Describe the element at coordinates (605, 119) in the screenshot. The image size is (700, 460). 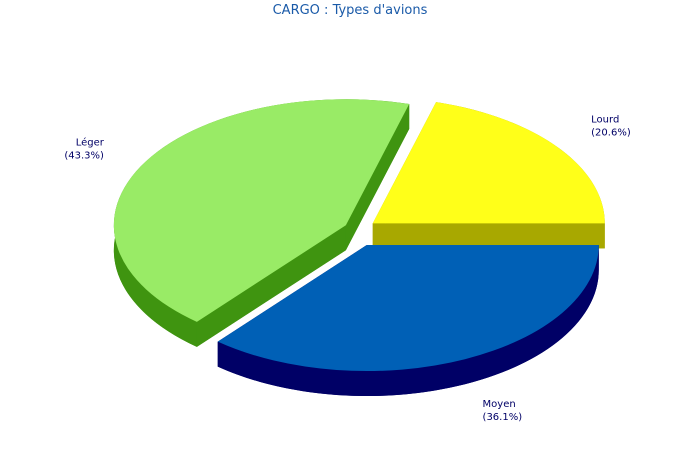
I see `slice-label: Lourd` at that location.